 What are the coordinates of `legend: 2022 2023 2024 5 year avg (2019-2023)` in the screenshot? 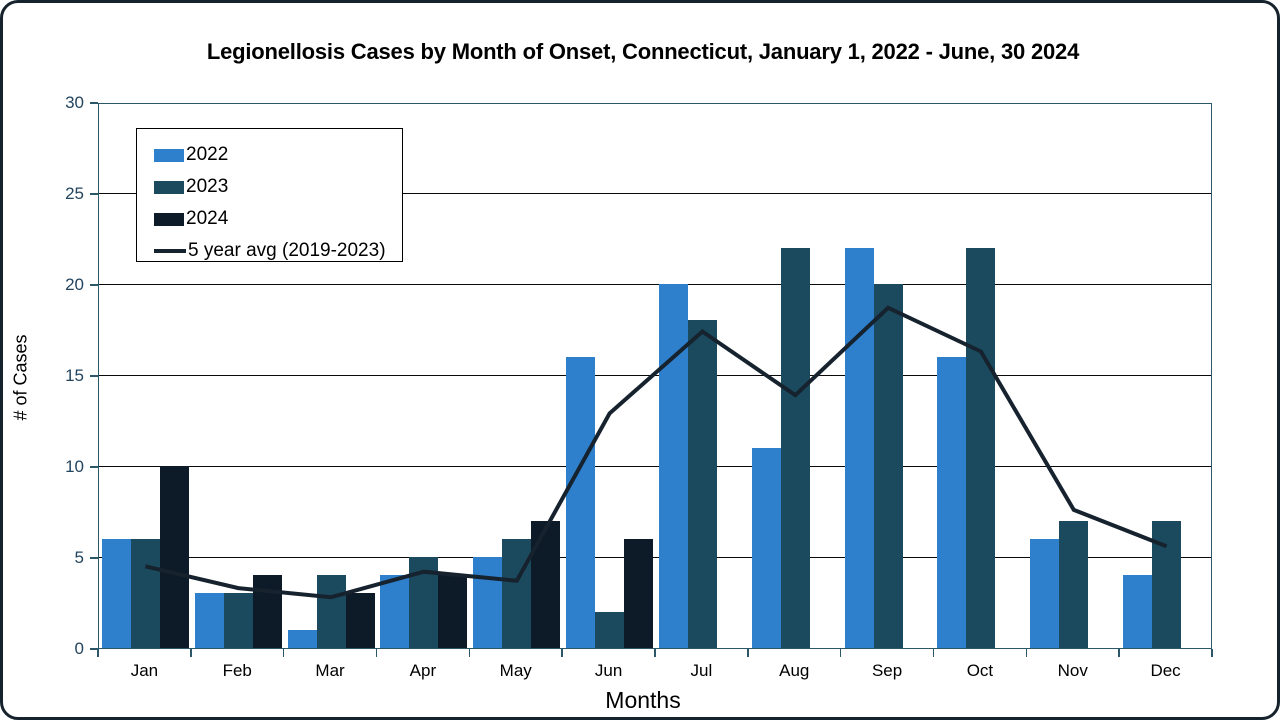 It's located at (269, 195).